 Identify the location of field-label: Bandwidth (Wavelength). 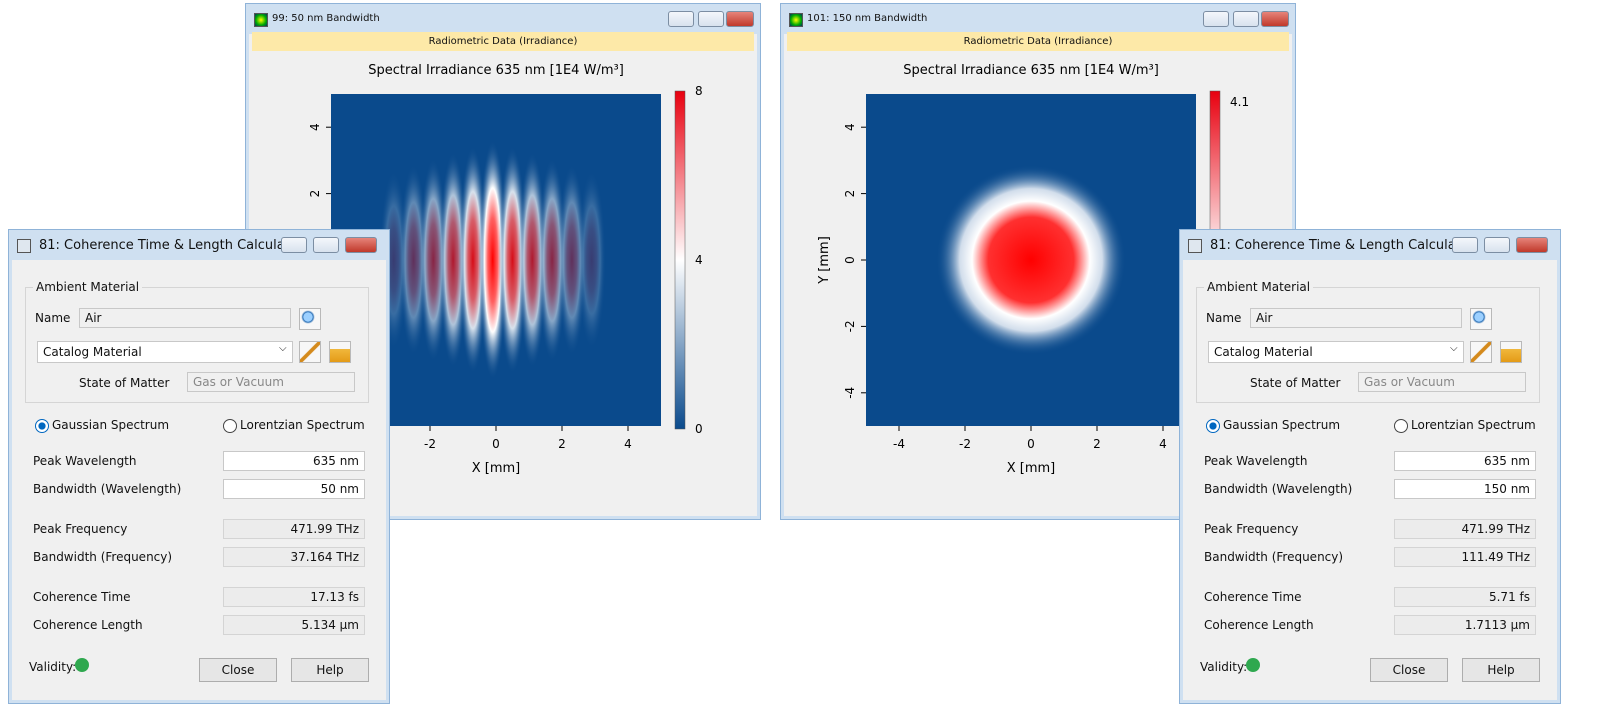
(1278, 489).